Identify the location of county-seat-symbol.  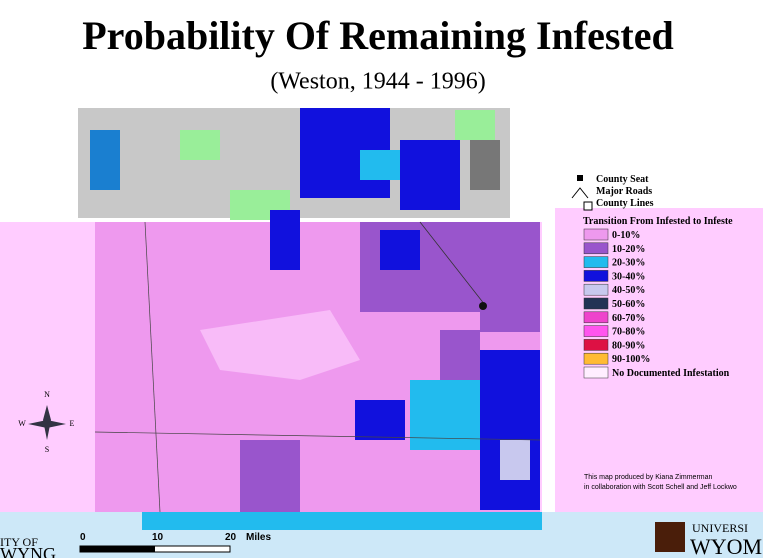
(580, 178).